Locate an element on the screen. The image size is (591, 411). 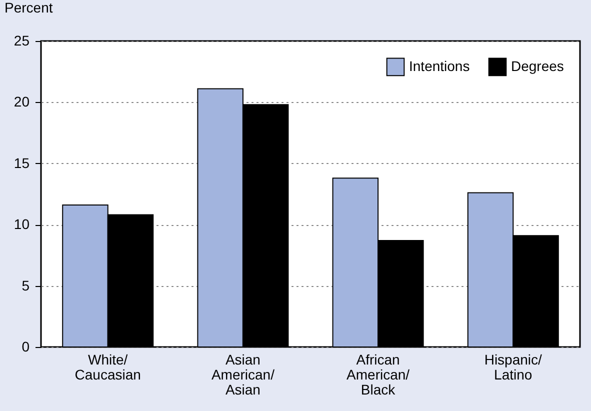
legend-label: Intentions is located at coordinates (439, 66).